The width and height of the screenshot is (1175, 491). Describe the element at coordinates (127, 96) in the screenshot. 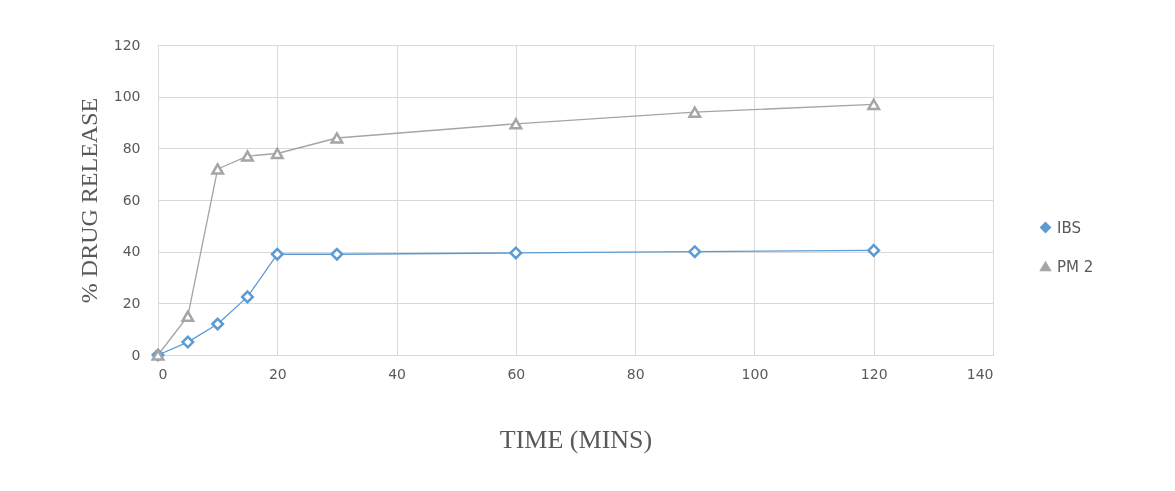

I see `y-tick-label: 100` at that location.